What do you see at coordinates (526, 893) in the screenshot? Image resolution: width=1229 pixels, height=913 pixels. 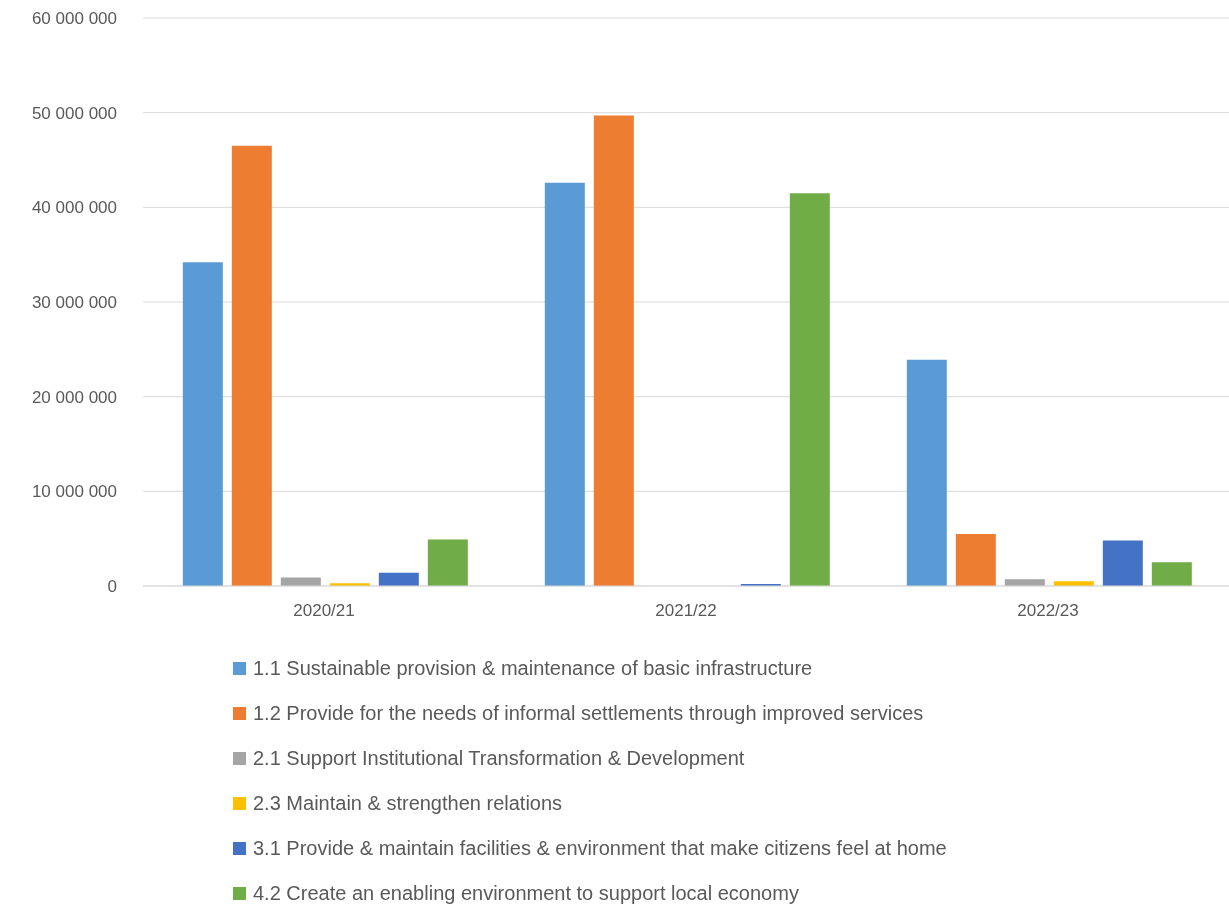 I see `legend-label: 4.2 Create an enabling environment to support local economy` at bounding box center [526, 893].